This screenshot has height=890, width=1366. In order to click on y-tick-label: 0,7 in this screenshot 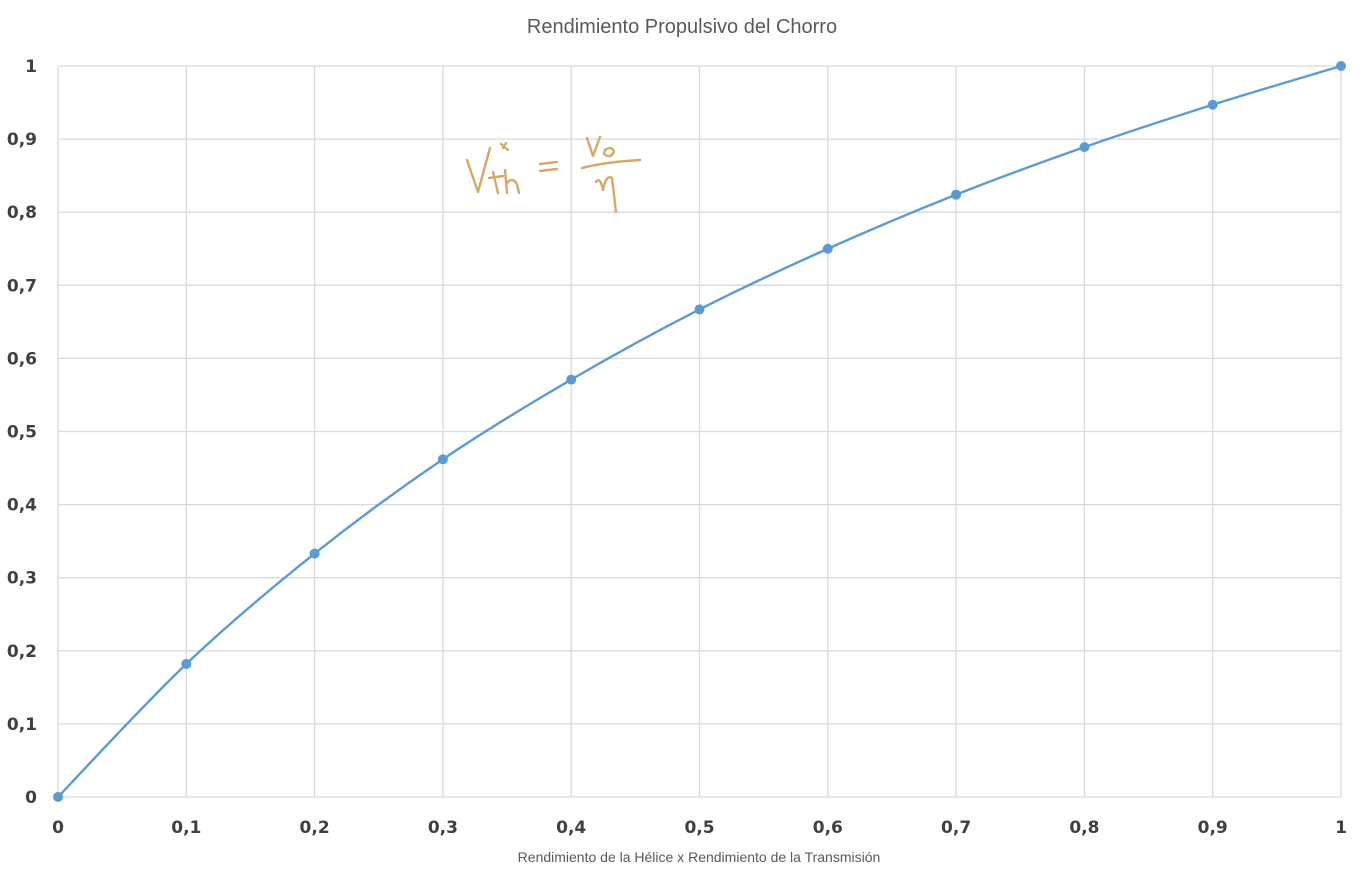, I will do `click(22, 286)`.